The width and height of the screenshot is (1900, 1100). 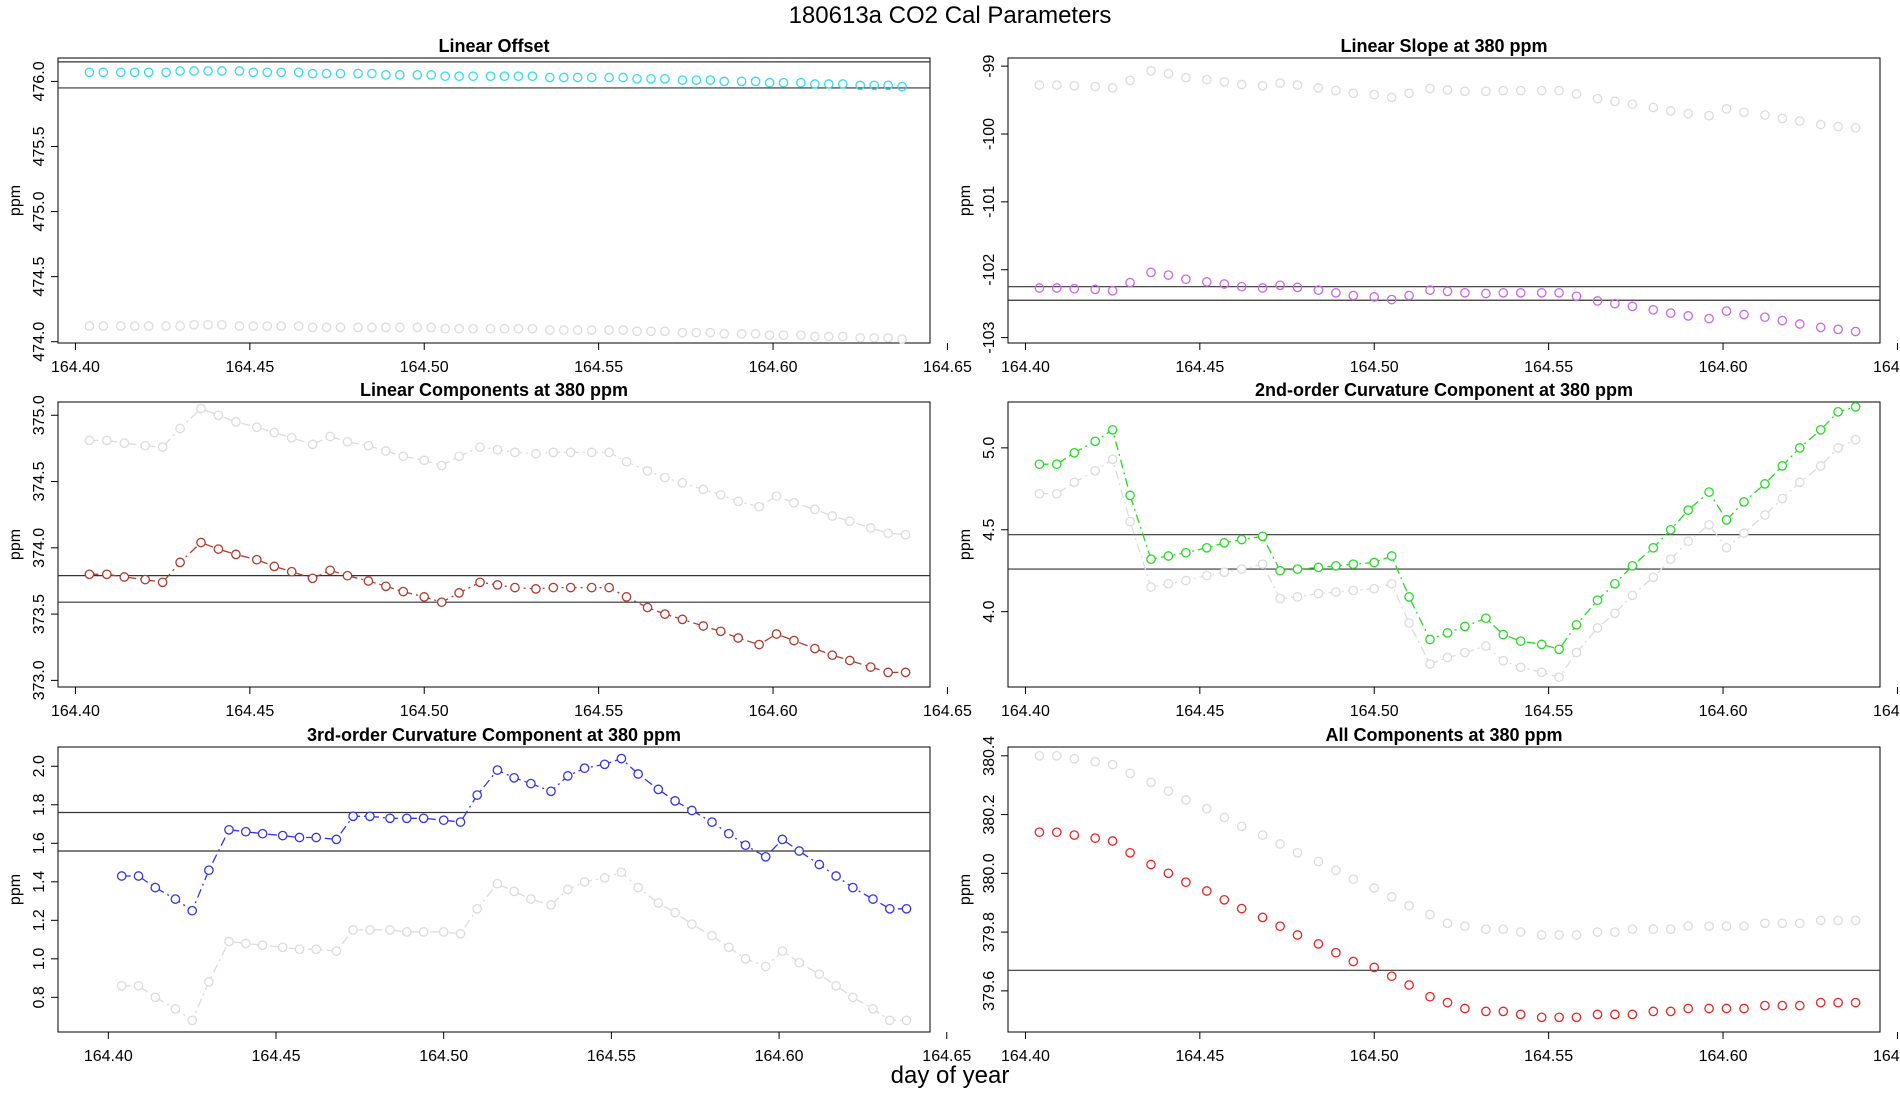 What do you see at coordinates (989, 337) in the screenshot?
I see `y-tick-label: -103` at bounding box center [989, 337].